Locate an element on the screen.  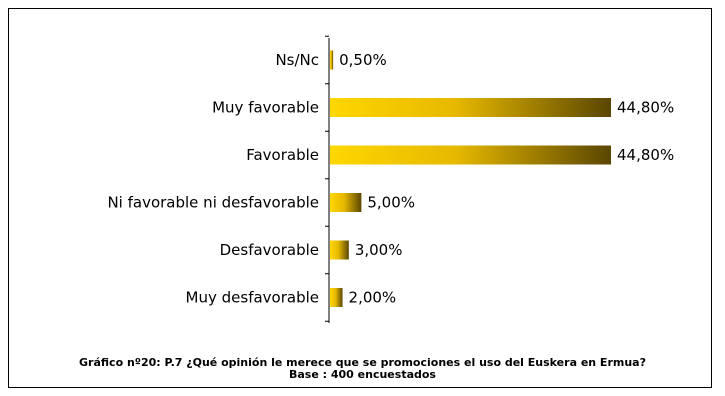
category-label: Desfavorable is located at coordinates (269, 250).